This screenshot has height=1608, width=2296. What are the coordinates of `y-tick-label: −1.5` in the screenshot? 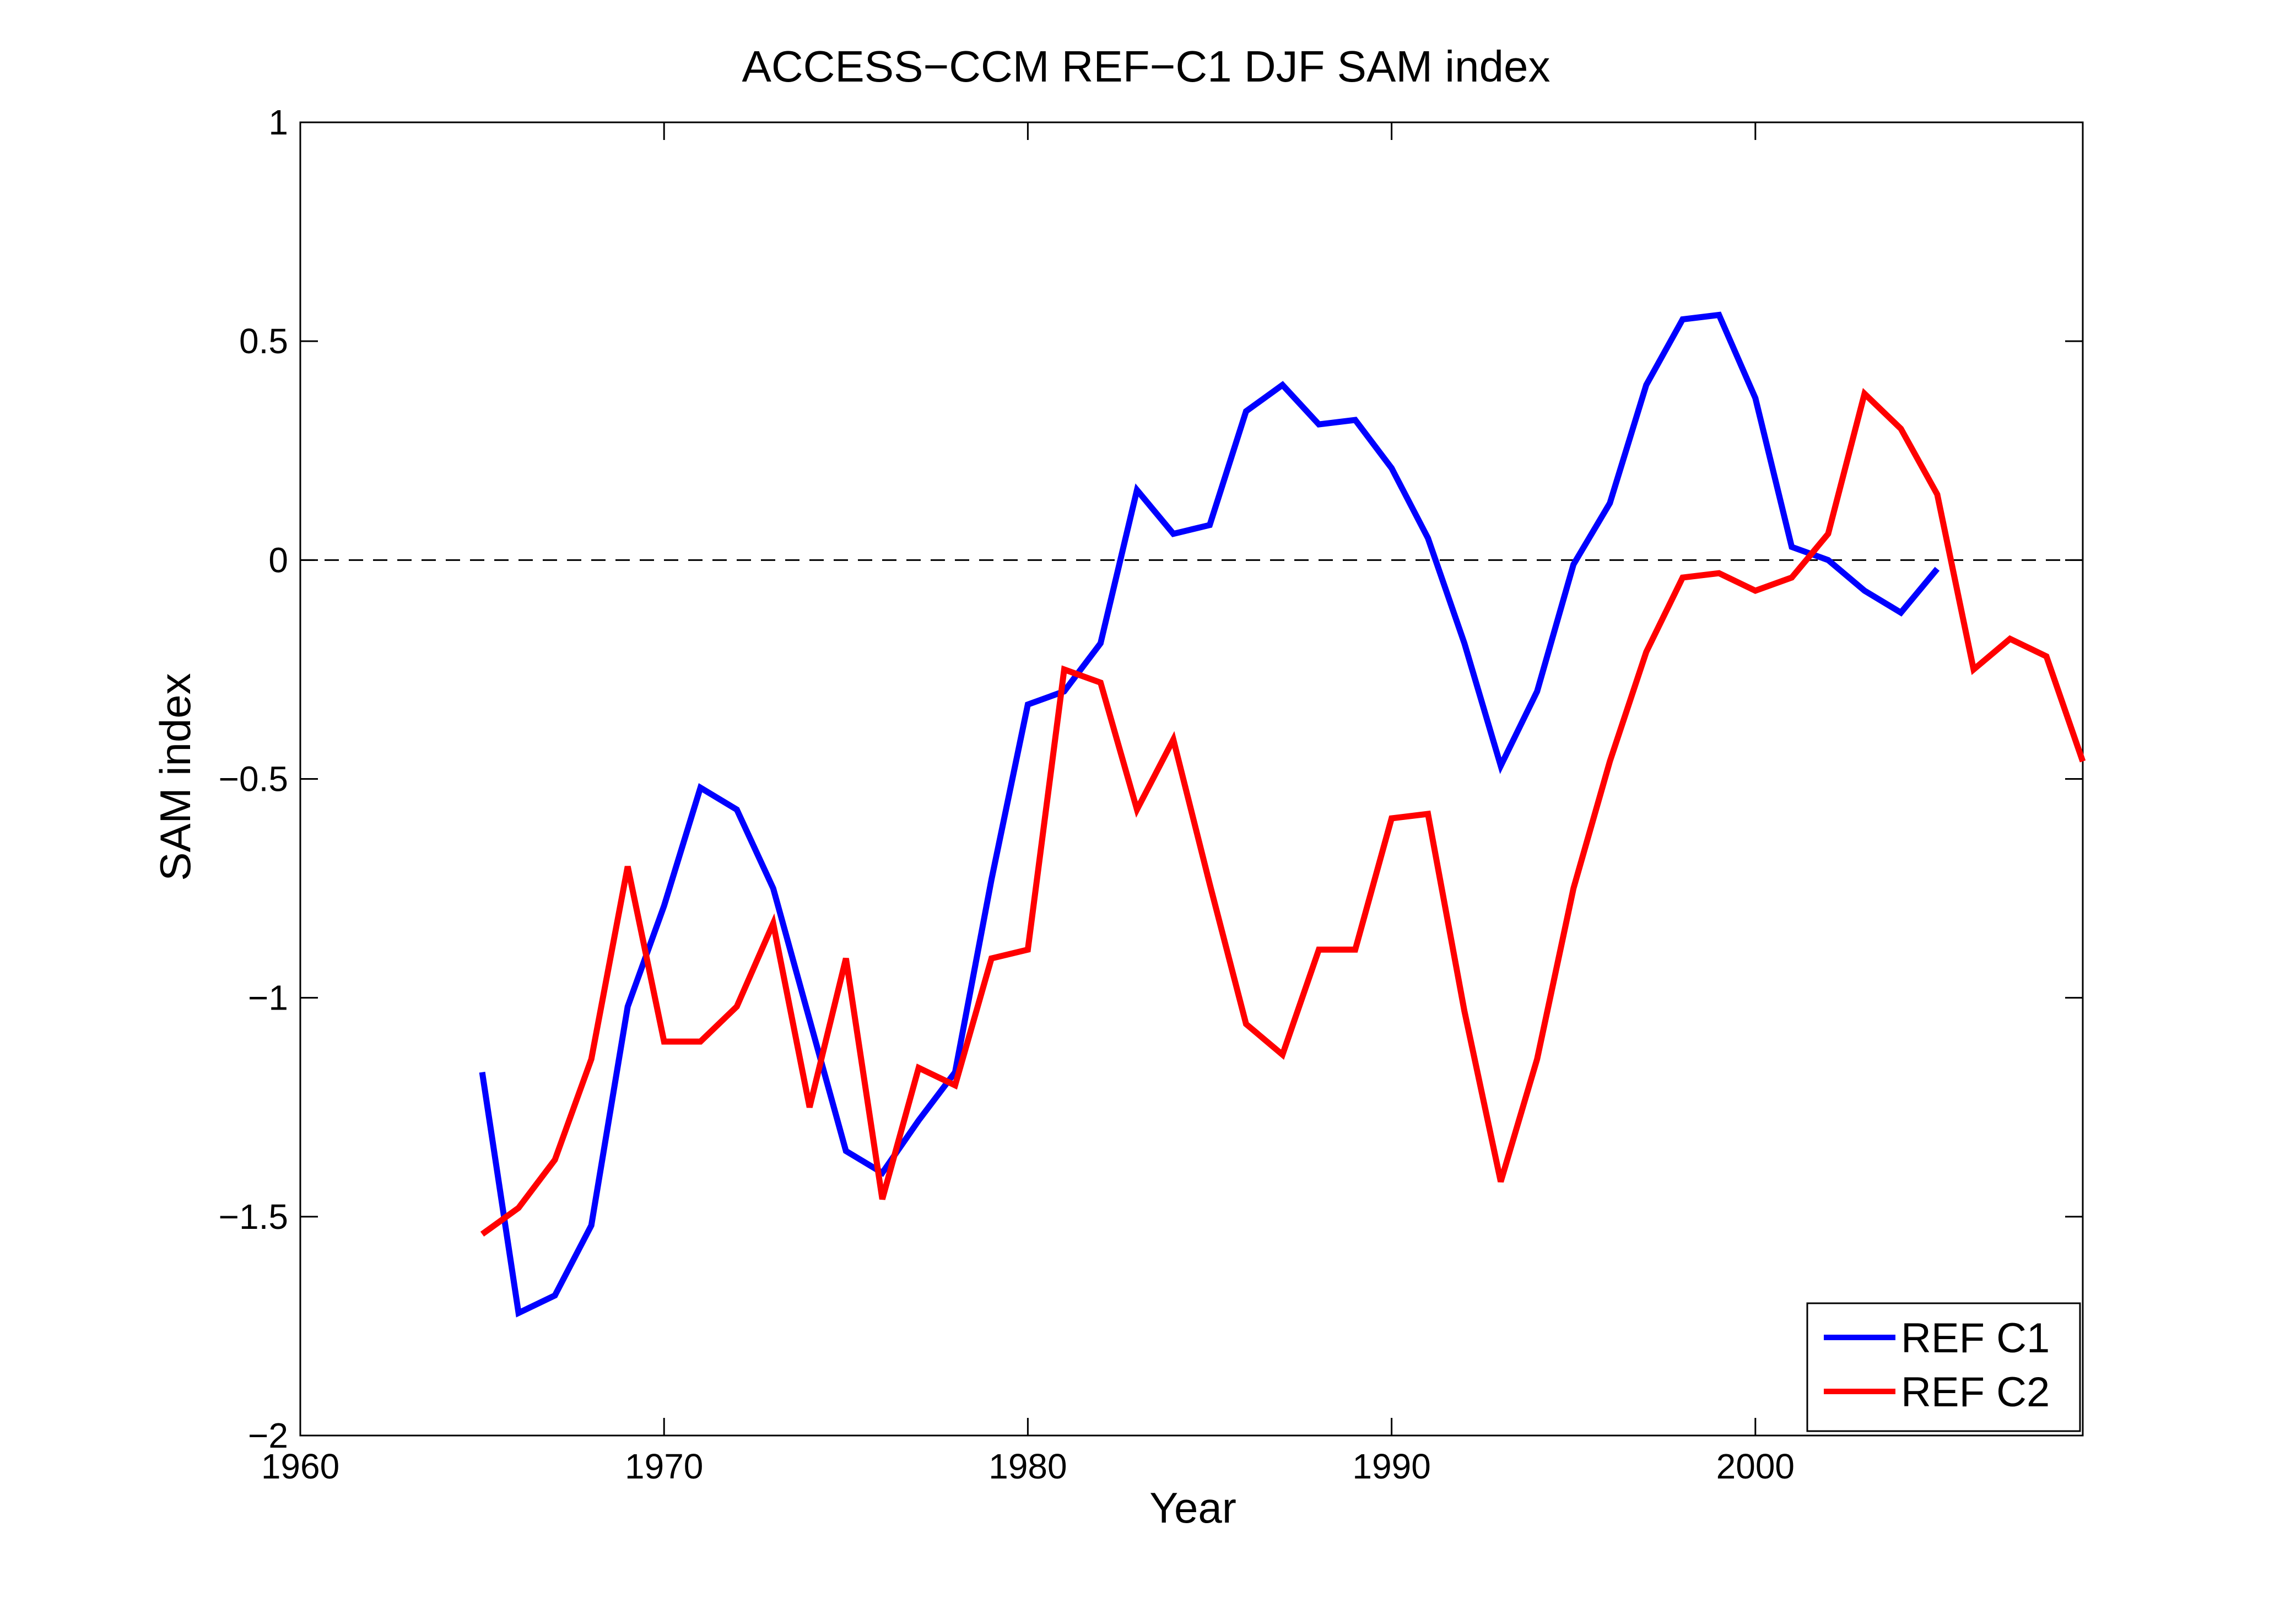 It's located at (254, 1217).